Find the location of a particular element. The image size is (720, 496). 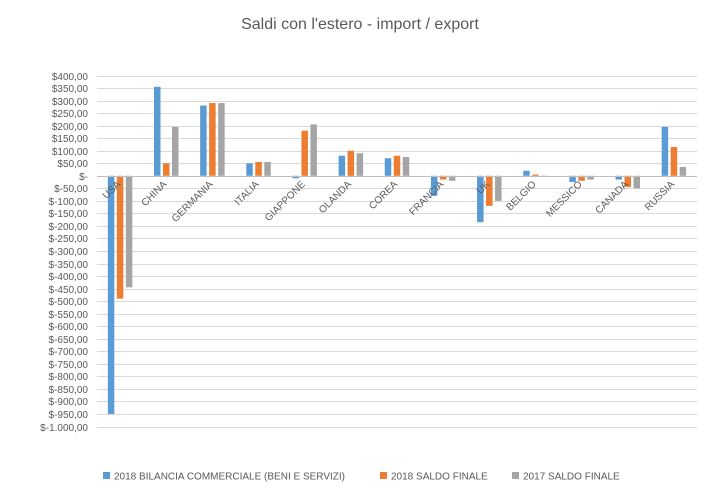

legend-label: 2018 SALDO FINALE is located at coordinates (439, 477).